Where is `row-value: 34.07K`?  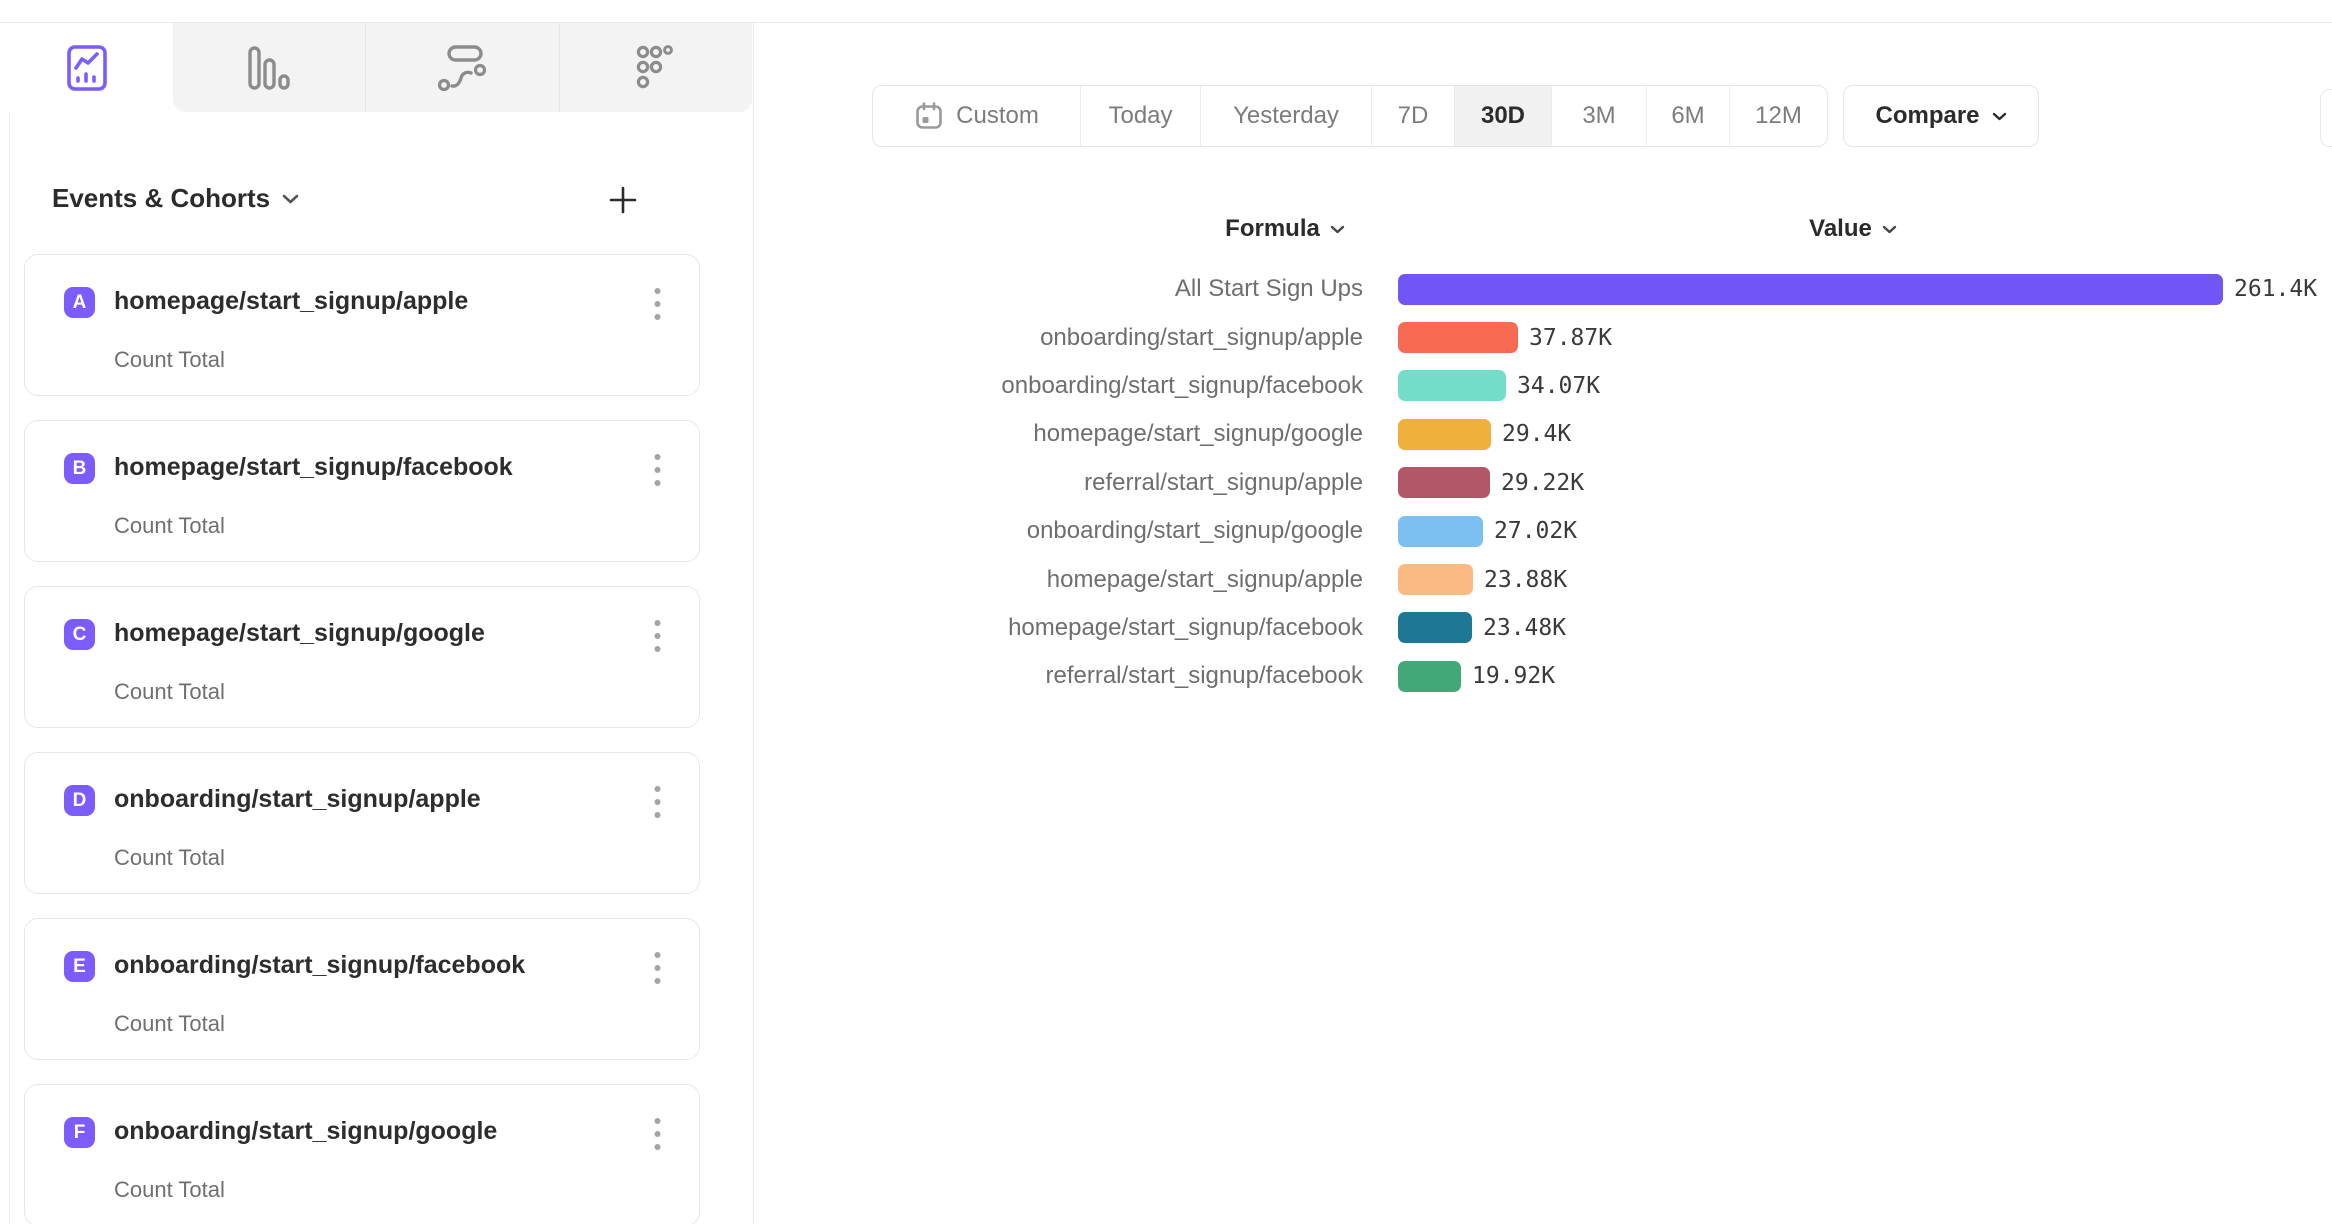 row-value: 34.07K is located at coordinates (1559, 385).